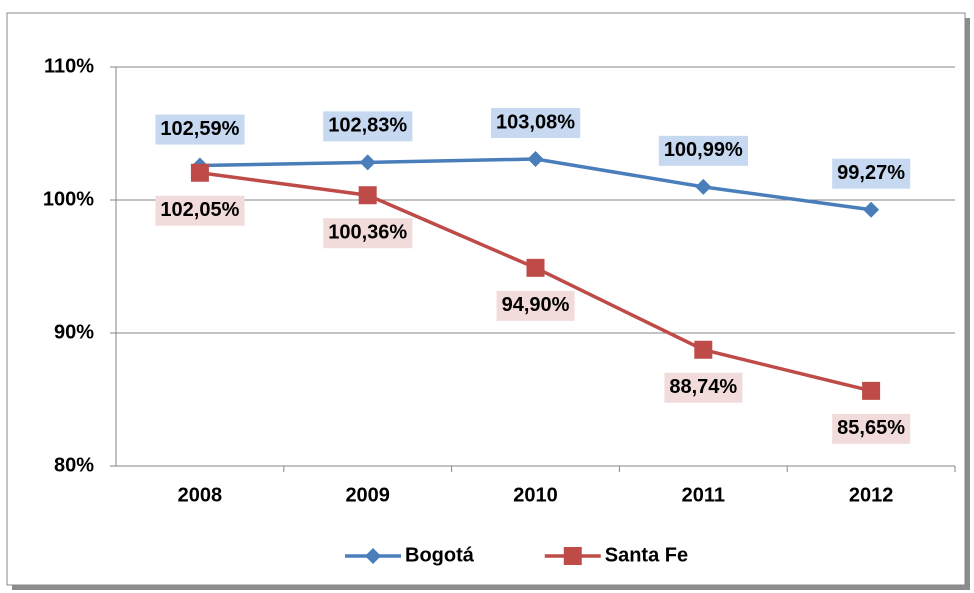 The height and width of the screenshot is (593, 974). I want to click on x-tick-label: 2011, so click(703, 495).